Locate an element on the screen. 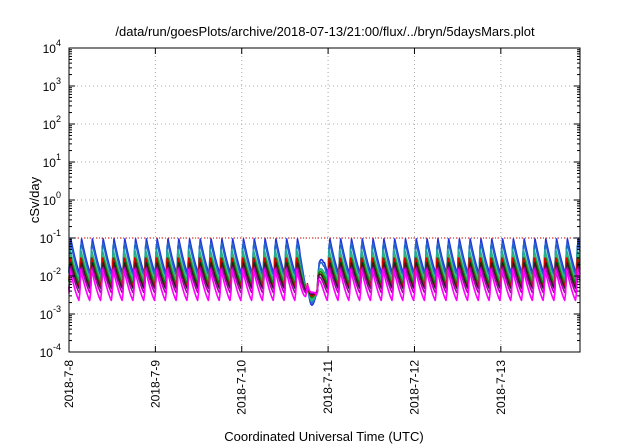 Image resolution: width=640 pixels, height=448 pixels. y-tick-exponent: 1 is located at coordinates (58, 157).